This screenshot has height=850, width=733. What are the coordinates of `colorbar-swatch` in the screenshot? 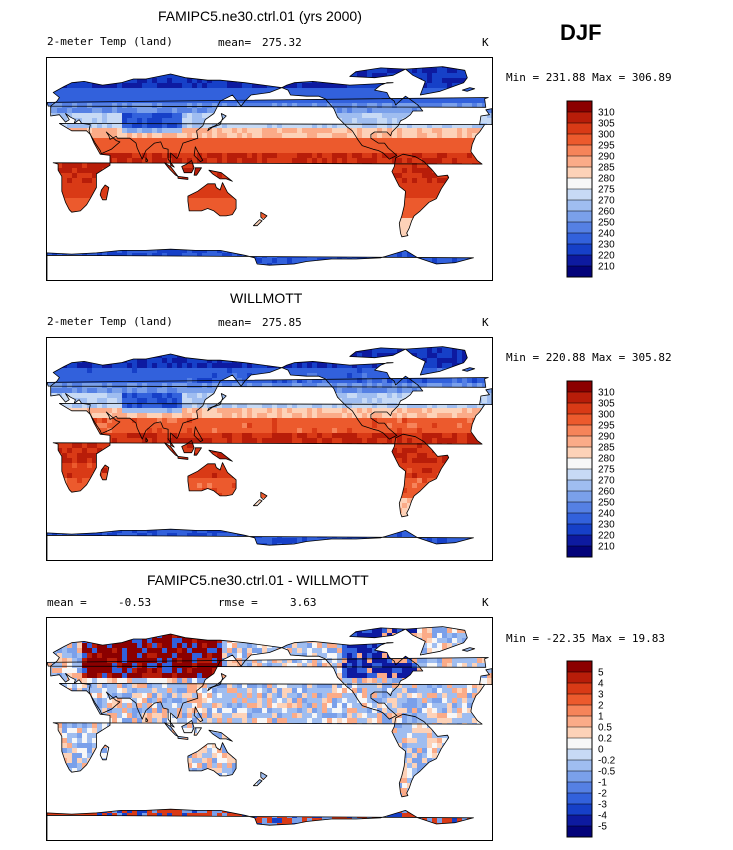 It's located at (579, 216).